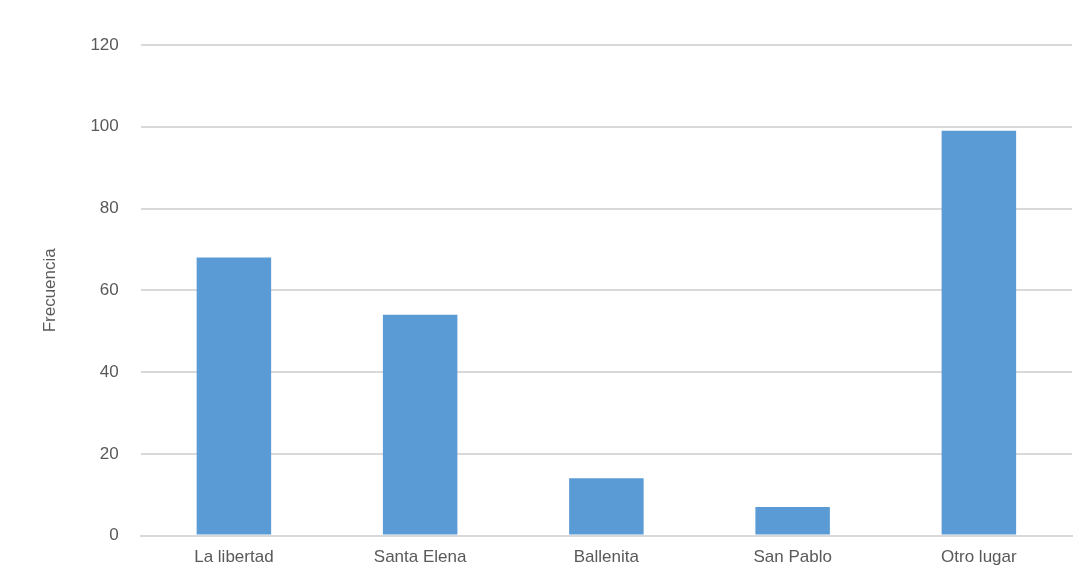 This screenshot has height=586, width=1088. I want to click on y-tick-label: 0, so click(114, 535).